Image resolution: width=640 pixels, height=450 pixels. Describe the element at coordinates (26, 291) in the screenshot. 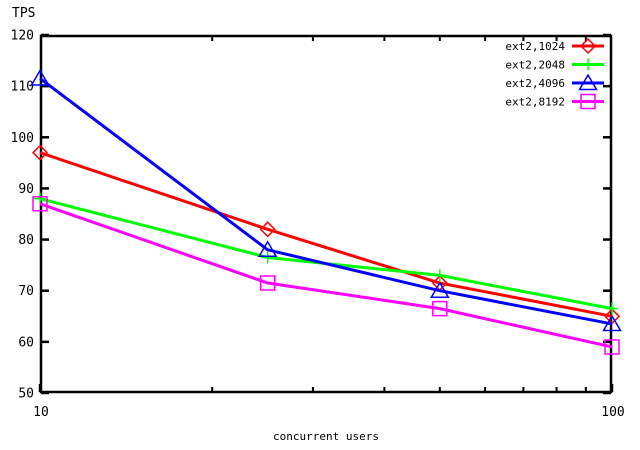

I see `y-tick-label: 70` at that location.